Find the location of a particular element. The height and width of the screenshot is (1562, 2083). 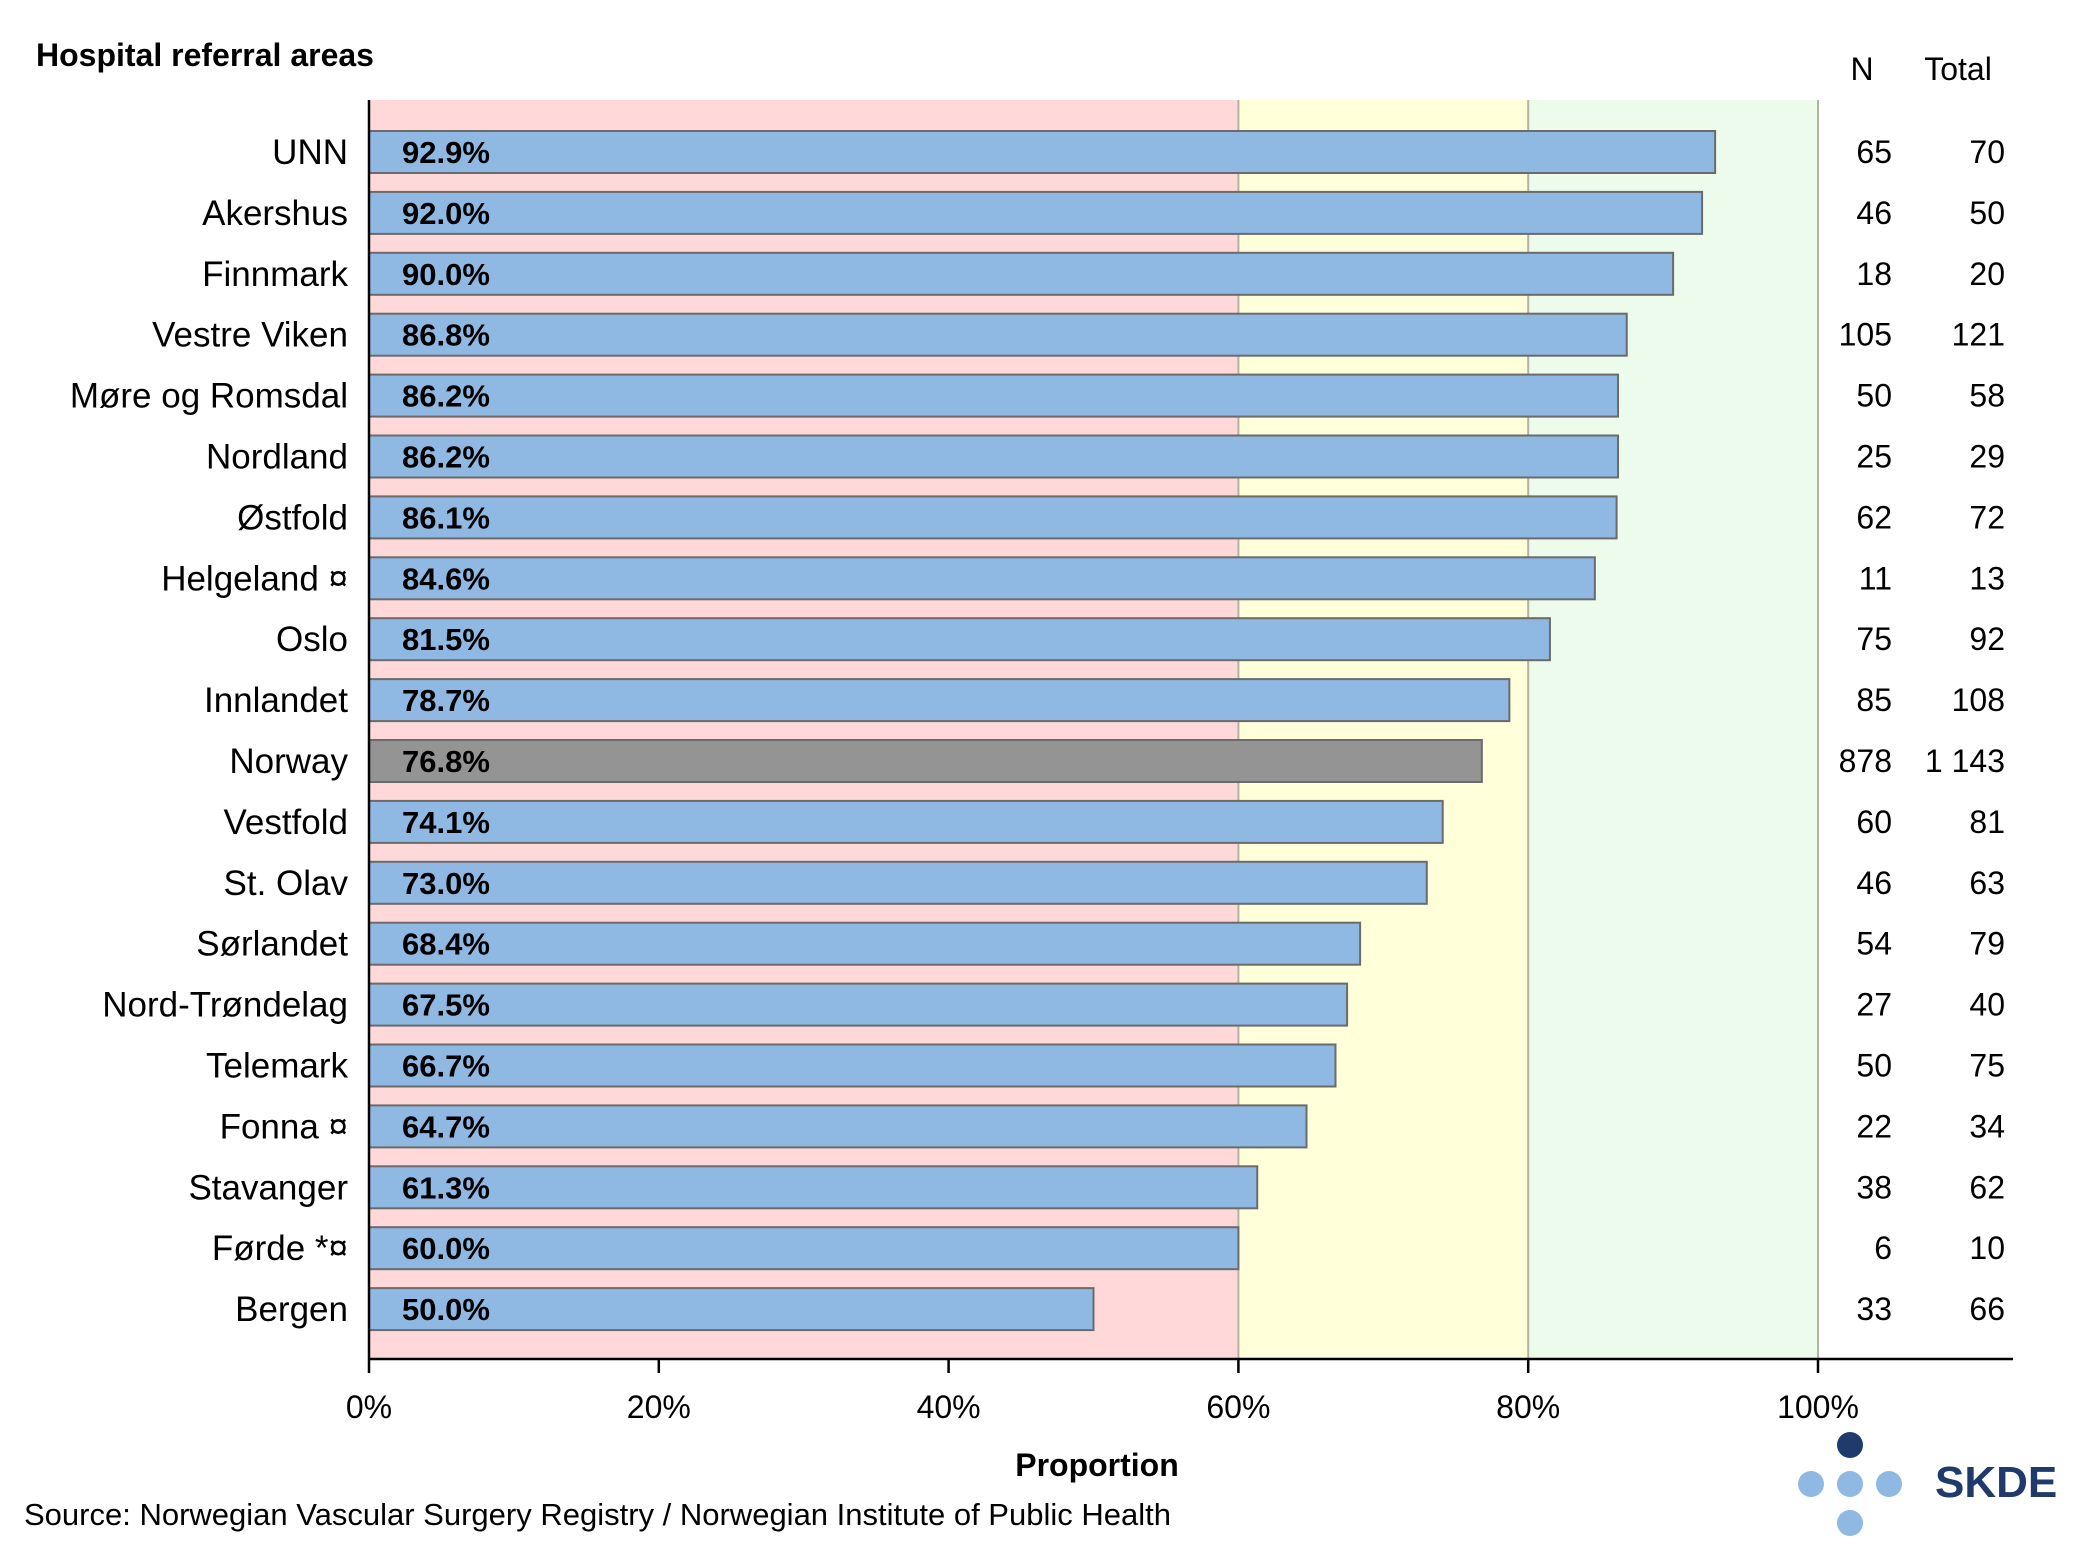

category-label-13: Sørlandet is located at coordinates (272, 944).